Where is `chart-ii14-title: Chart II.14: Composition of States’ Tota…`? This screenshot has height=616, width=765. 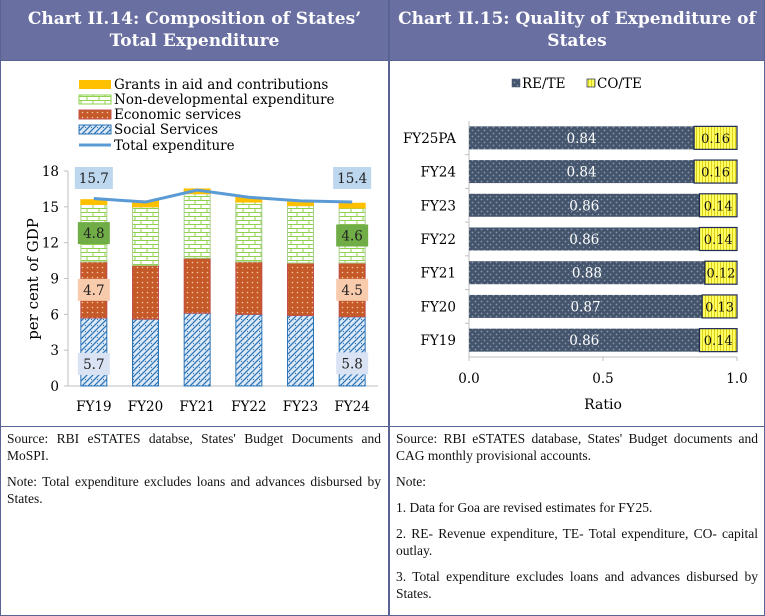 chart-ii14-title: Chart II.14: Composition of States’ Tota… is located at coordinates (194, 30).